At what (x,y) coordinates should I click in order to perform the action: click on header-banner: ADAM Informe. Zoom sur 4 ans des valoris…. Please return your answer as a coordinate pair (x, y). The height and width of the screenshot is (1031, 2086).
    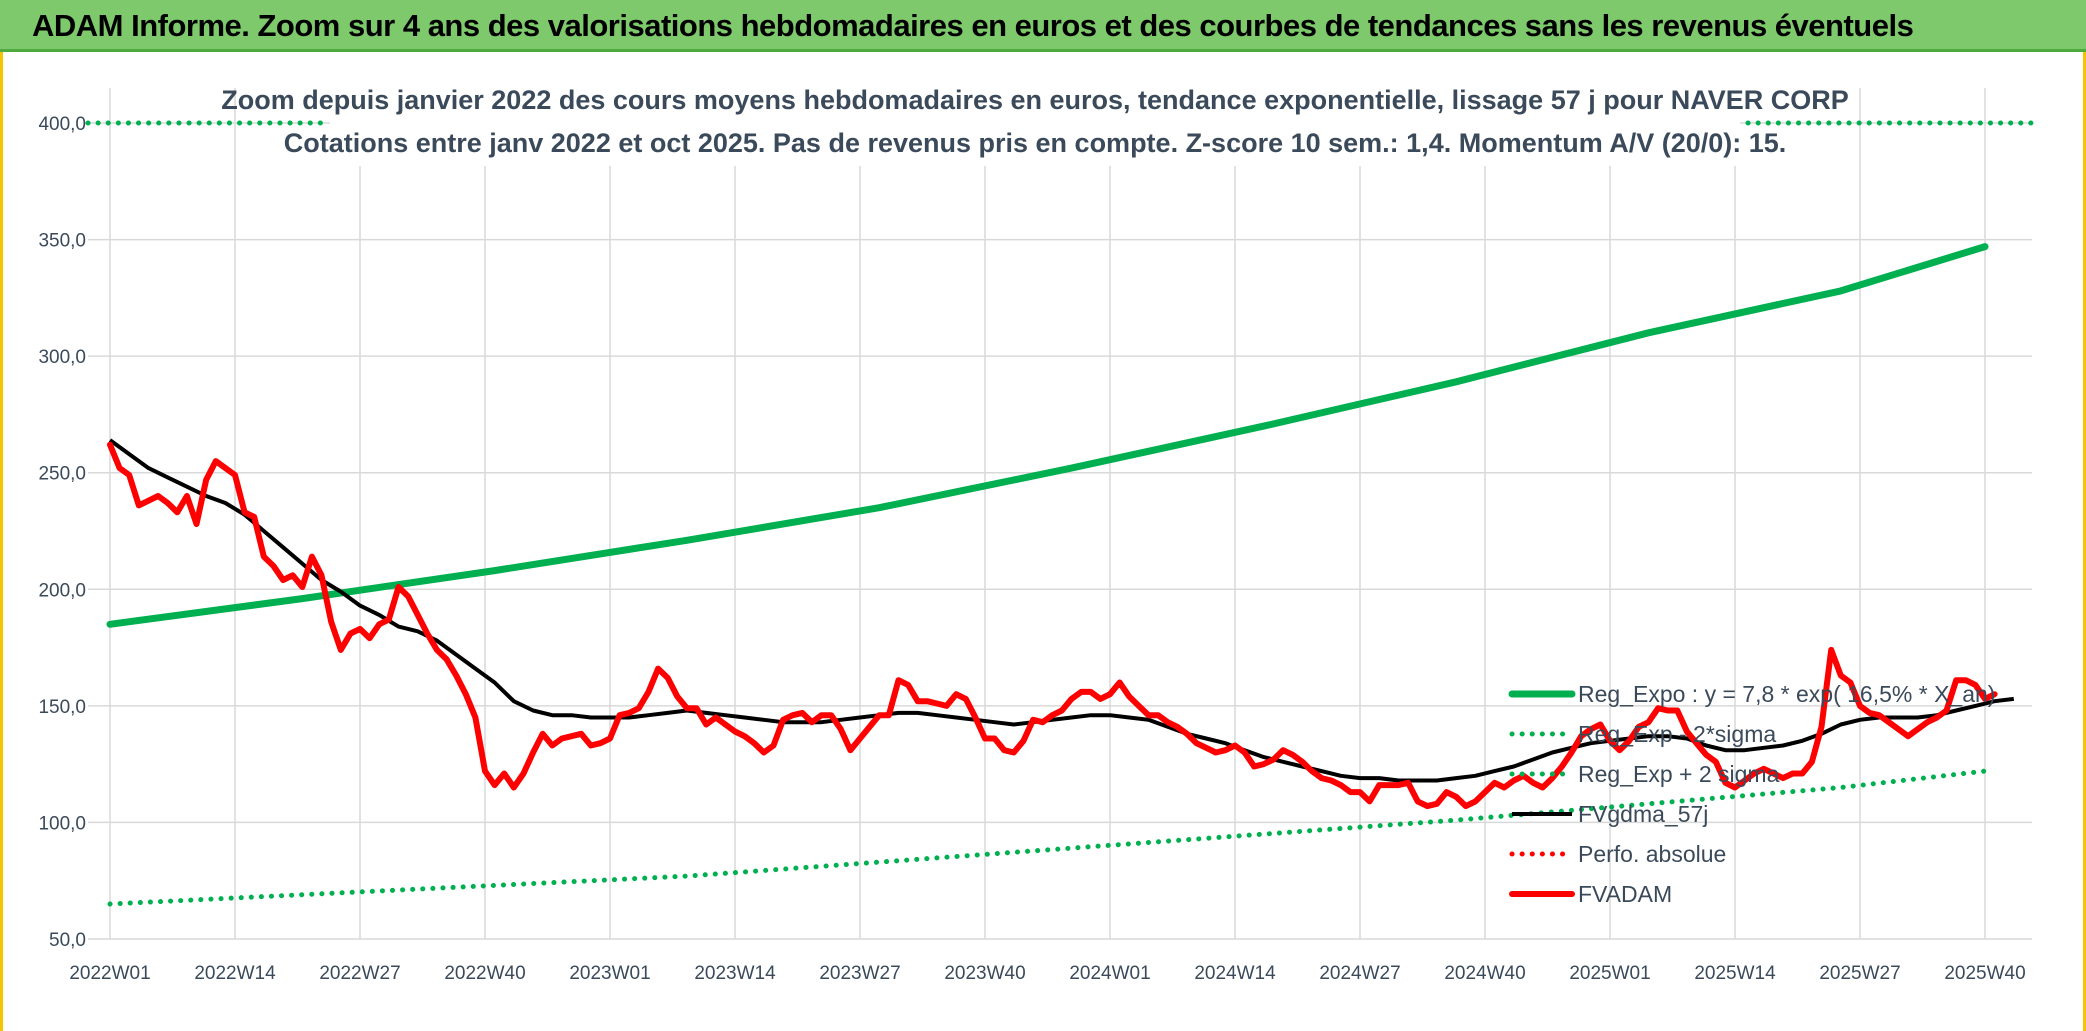
    Looking at the image, I should click on (1043, 26).